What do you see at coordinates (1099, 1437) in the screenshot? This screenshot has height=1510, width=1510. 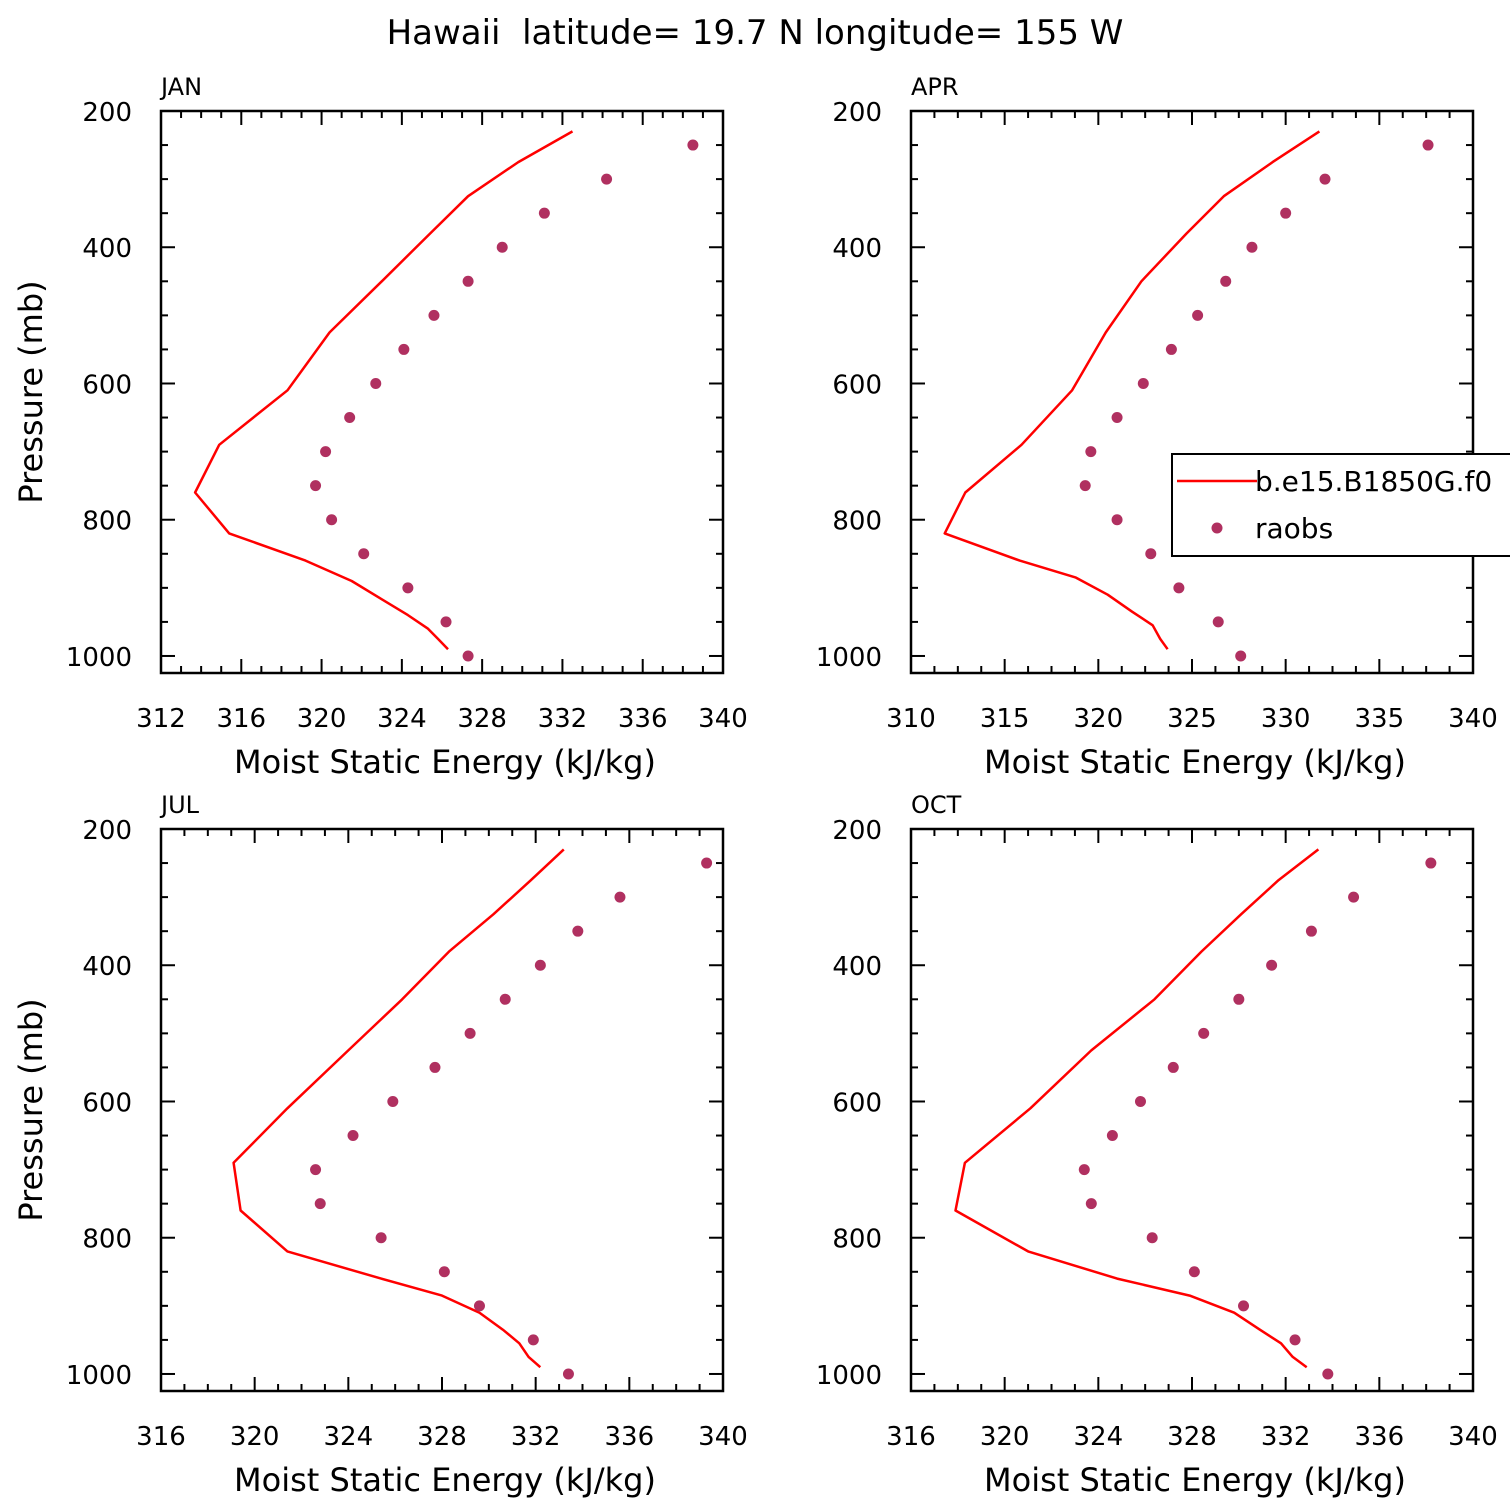 I see `x-tick-label: 324` at bounding box center [1099, 1437].